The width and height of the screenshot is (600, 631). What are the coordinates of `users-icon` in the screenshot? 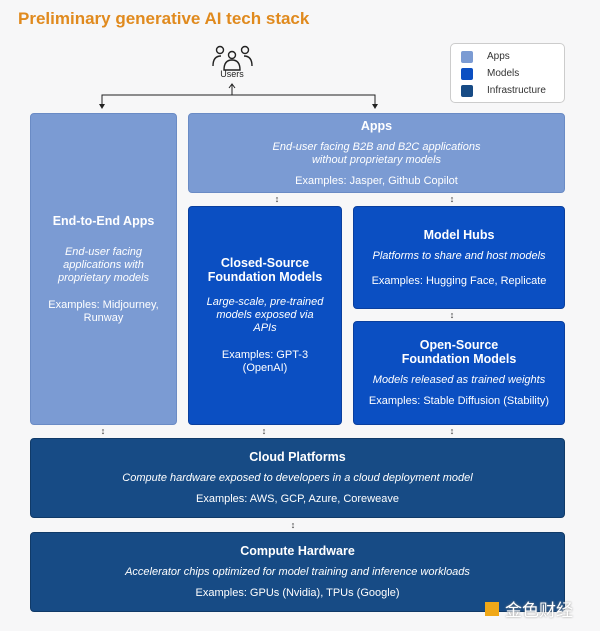 It's located at (232, 58).